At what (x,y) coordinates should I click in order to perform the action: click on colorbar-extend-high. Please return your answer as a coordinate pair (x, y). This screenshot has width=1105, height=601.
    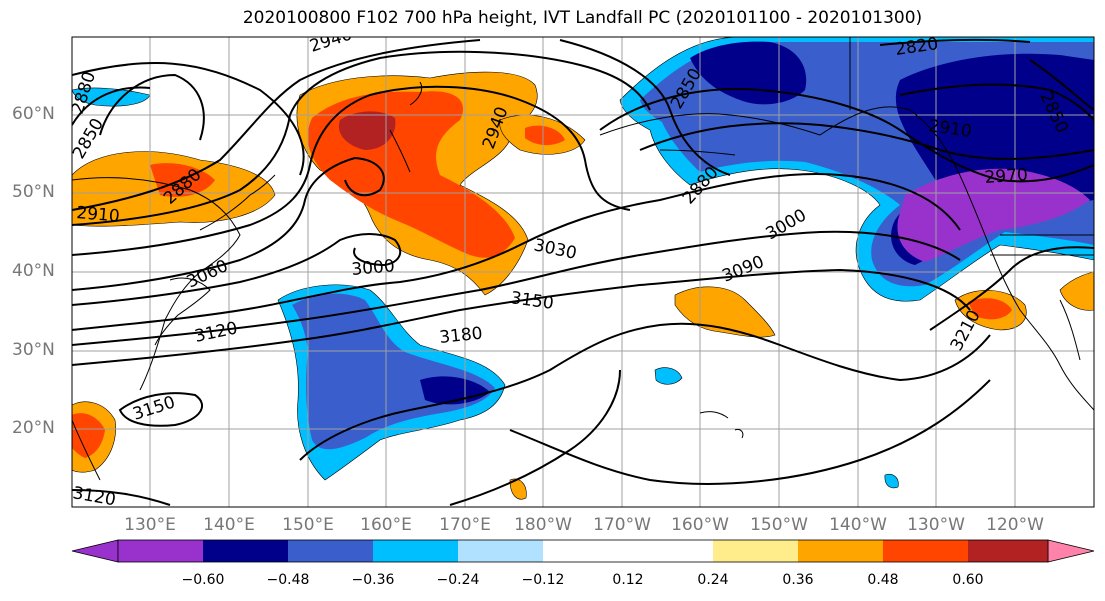
    Looking at the image, I should click on (1071, 551).